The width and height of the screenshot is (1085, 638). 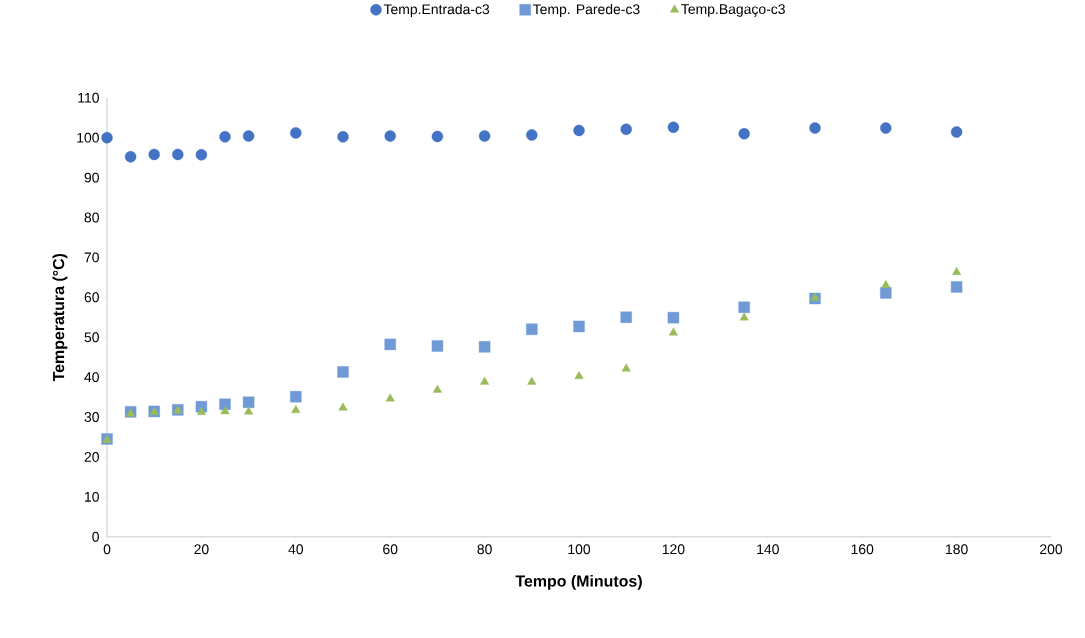 What do you see at coordinates (60, 318) in the screenshot?
I see `y-axis-title: Temperatura (°C)` at bounding box center [60, 318].